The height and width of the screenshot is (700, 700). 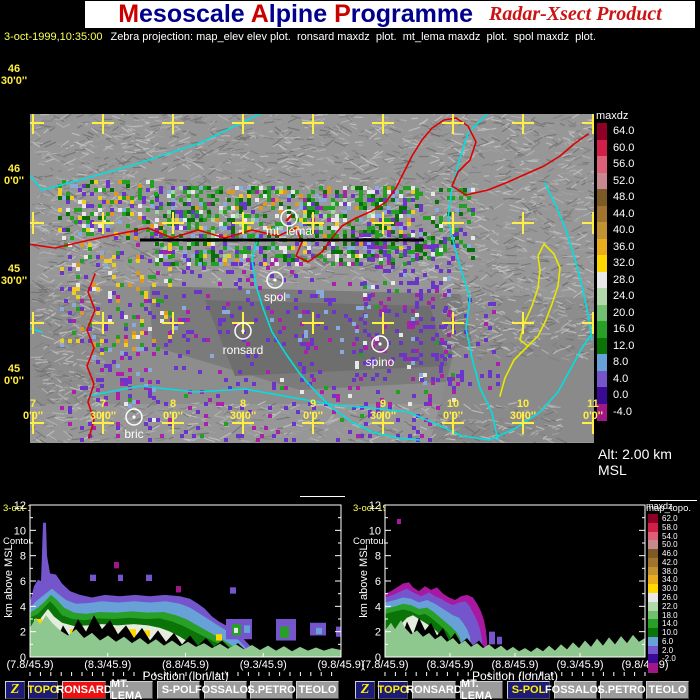 I want to click on xsect-colorbar-tick-label: 50.0, so click(x=670, y=545).